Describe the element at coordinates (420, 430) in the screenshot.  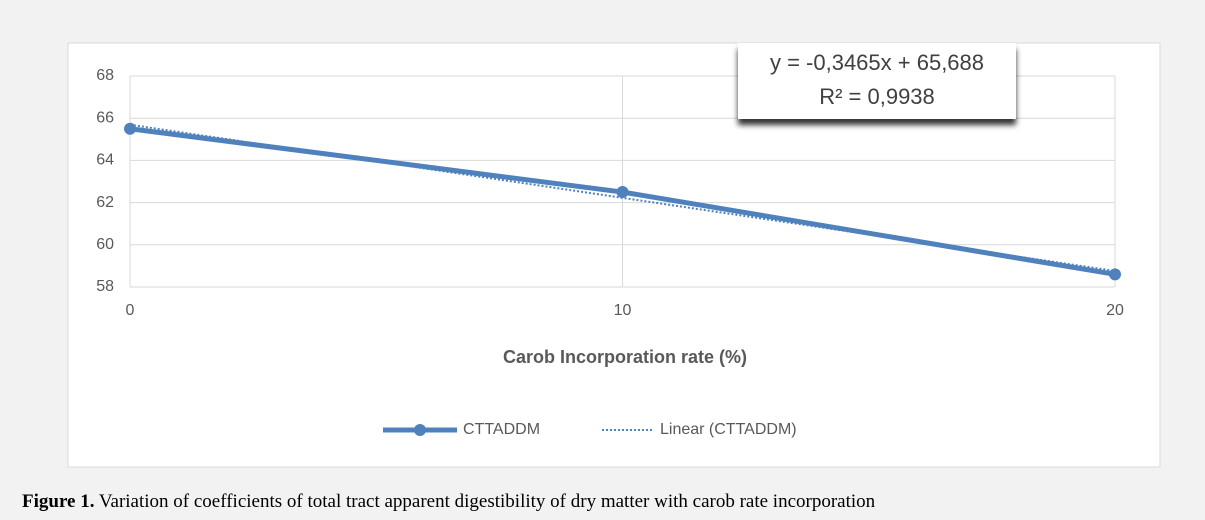
I see `legend-marker` at that location.